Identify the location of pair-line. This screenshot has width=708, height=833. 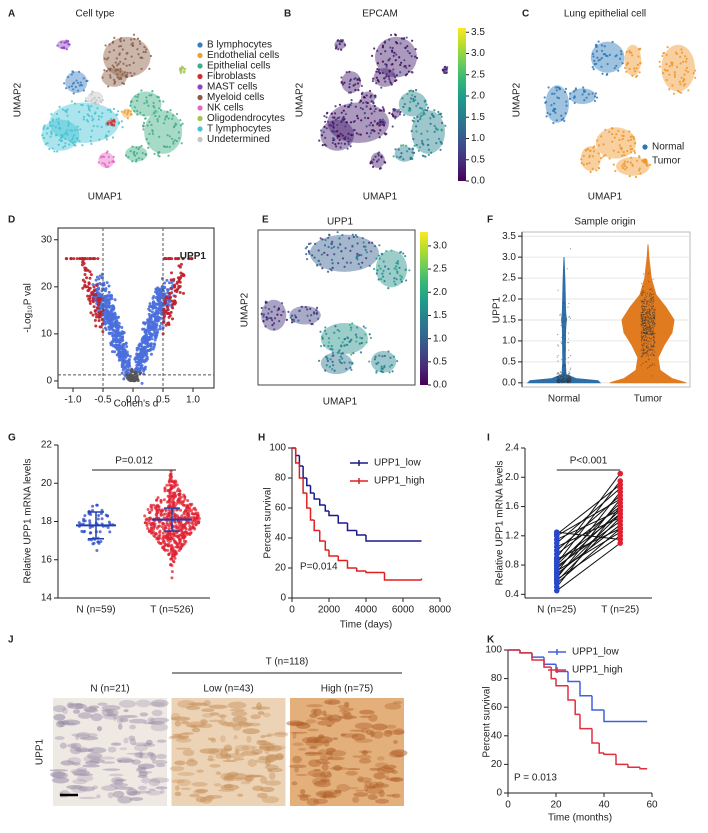
(588, 535).